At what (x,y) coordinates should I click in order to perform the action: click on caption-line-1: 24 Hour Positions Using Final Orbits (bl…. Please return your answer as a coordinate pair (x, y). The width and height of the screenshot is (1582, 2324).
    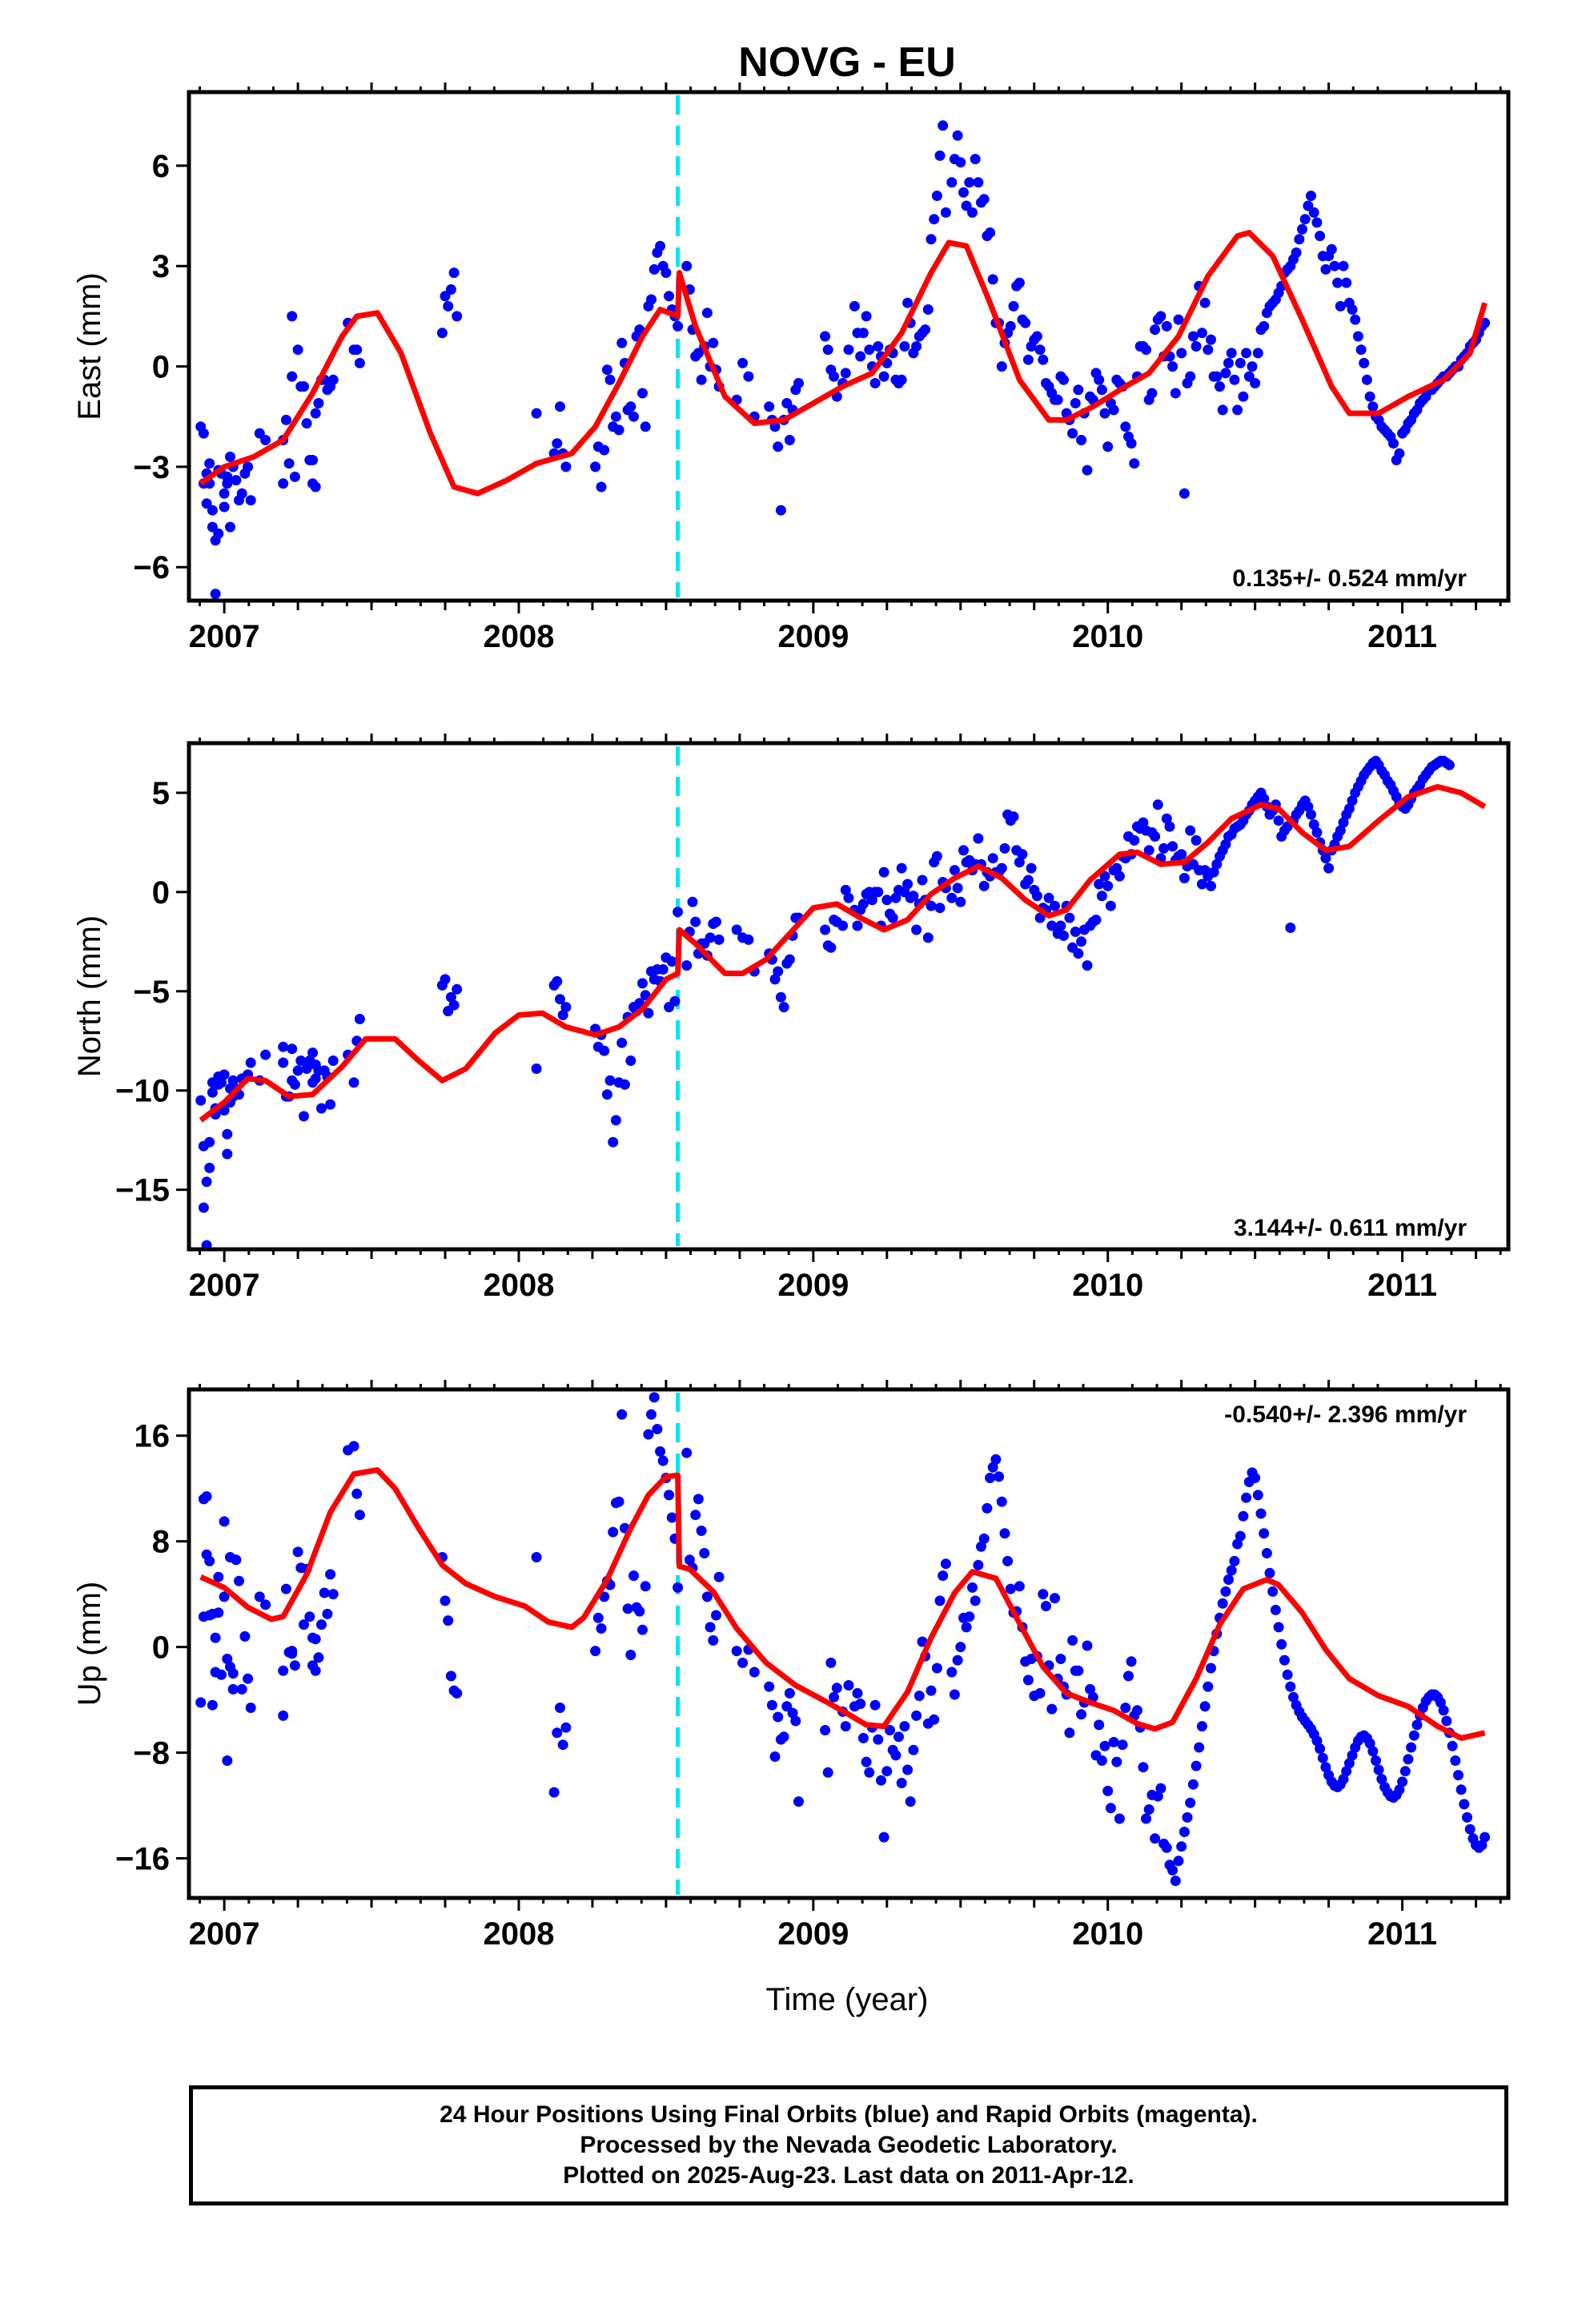
    Looking at the image, I should click on (849, 2114).